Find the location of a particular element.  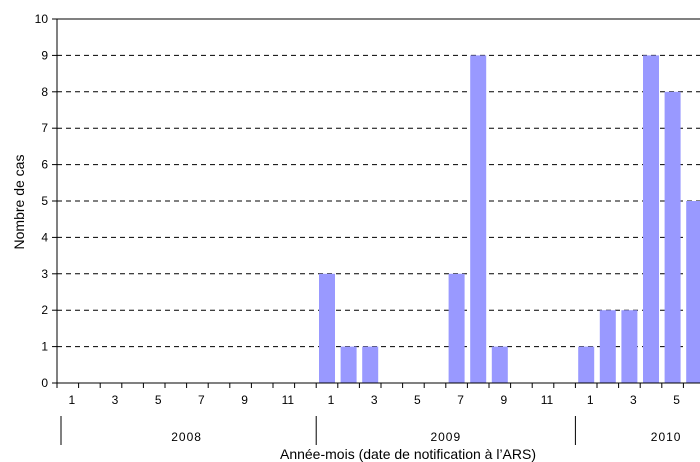

year-label-2008: 2008 is located at coordinates (186, 437).